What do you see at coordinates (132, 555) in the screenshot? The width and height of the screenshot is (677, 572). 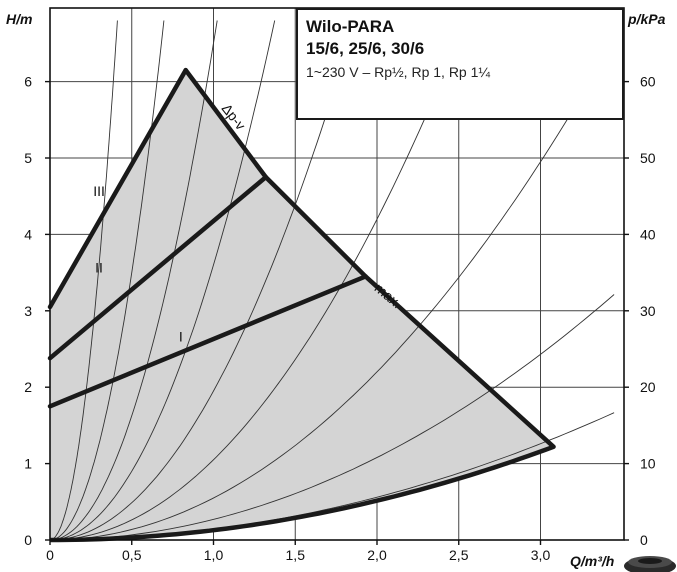 I see `x-tick-label: 0,5` at bounding box center [132, 555].